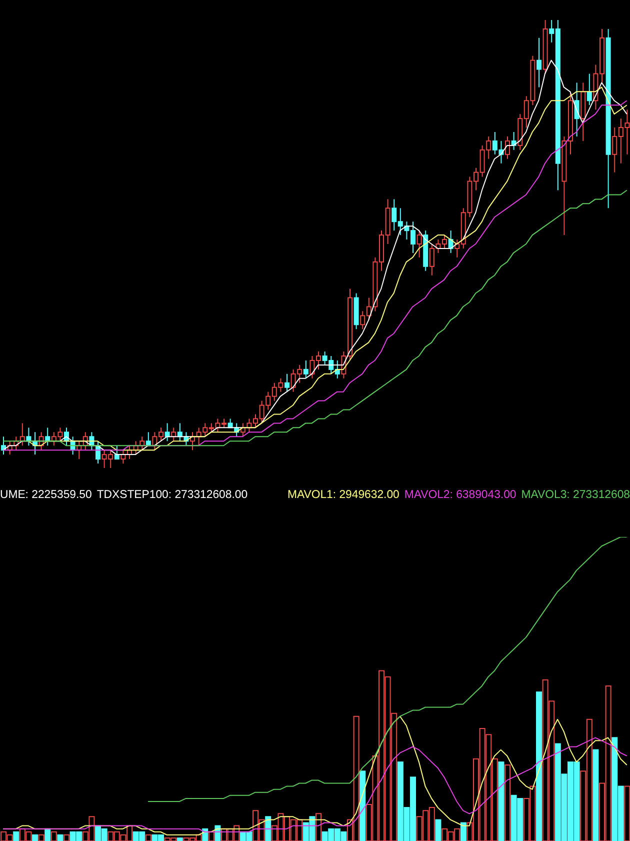 The height and width of the screenshot is (841, 630). I want to click on text: MAVOL3: 273312608, so click(575, 495).